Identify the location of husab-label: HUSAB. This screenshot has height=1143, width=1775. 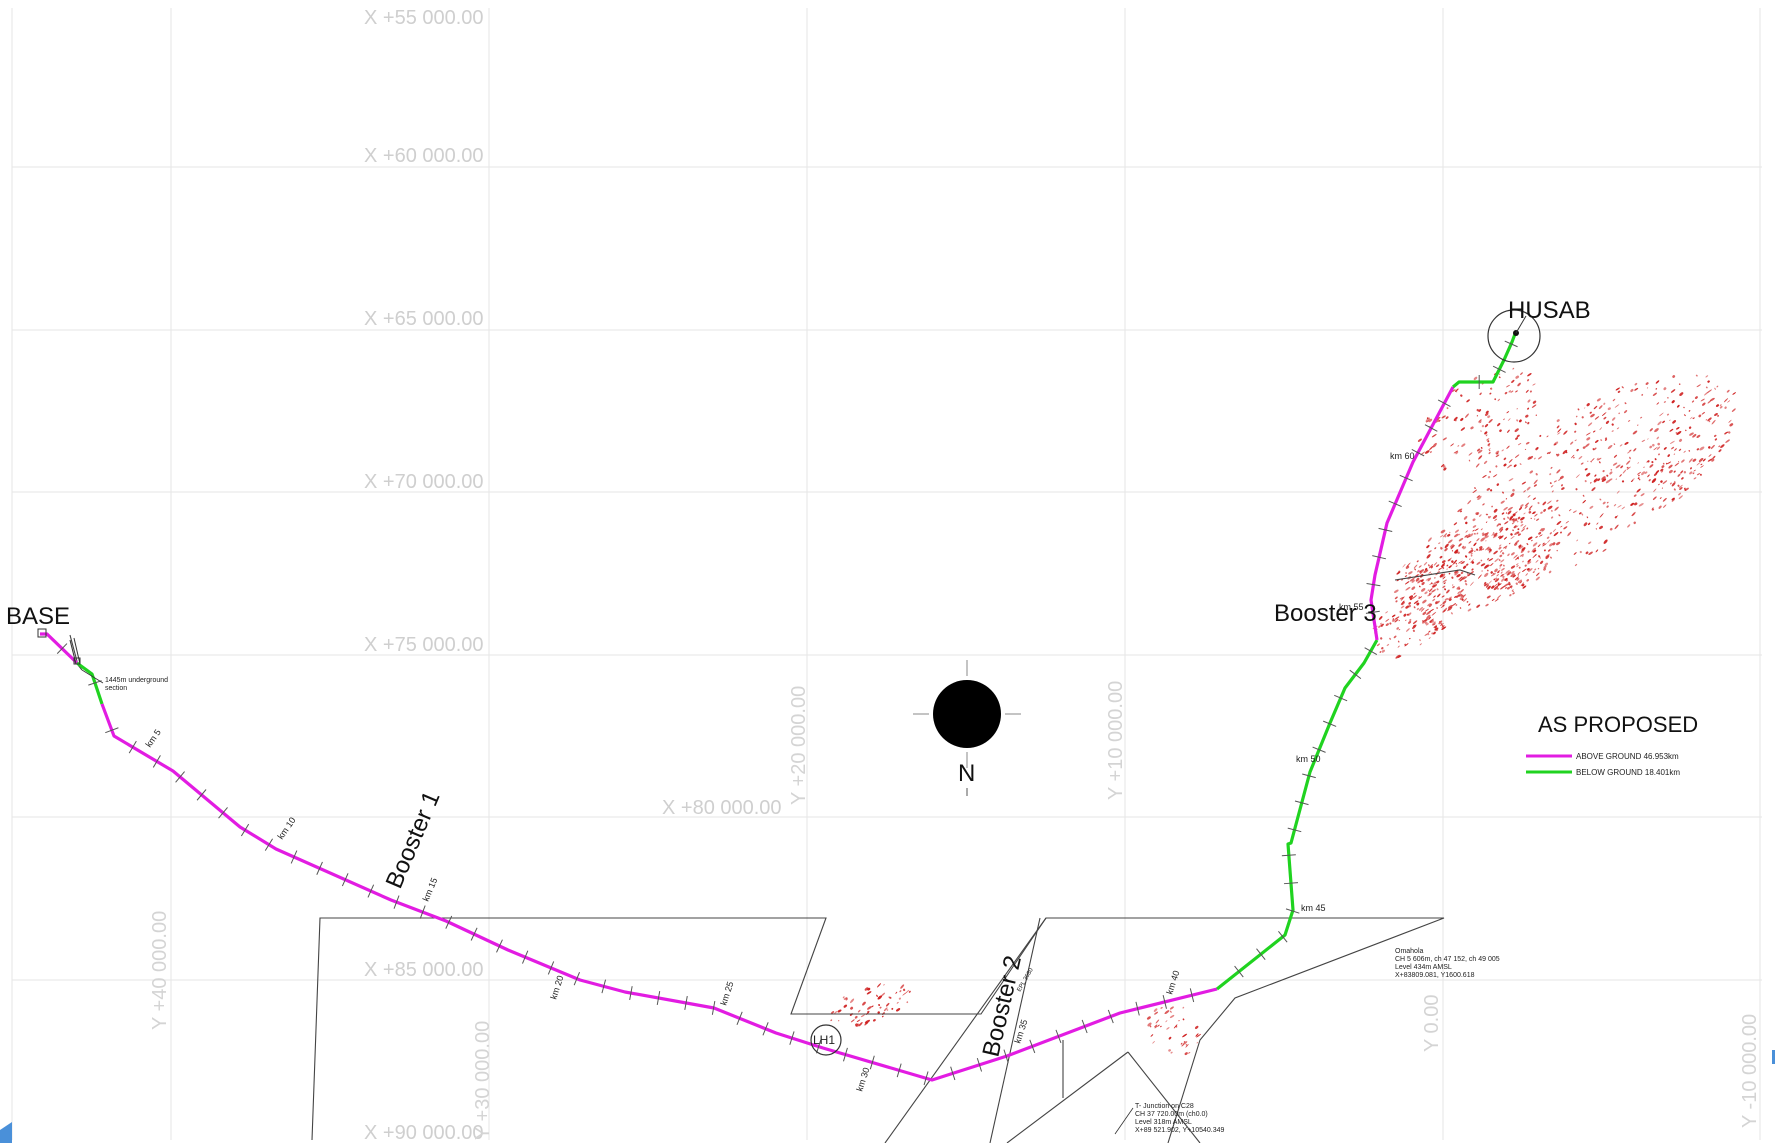
(1549, 310).